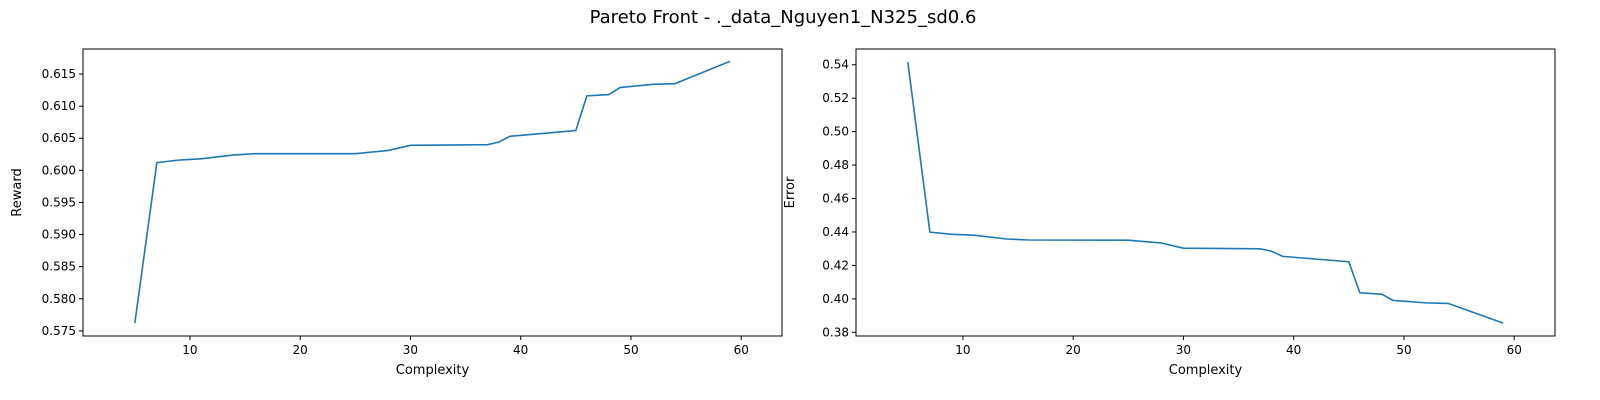 The height and width of the screenshot is (400, 1600). I want to click on error-x-tick-label: 50, so click(1403, 350).